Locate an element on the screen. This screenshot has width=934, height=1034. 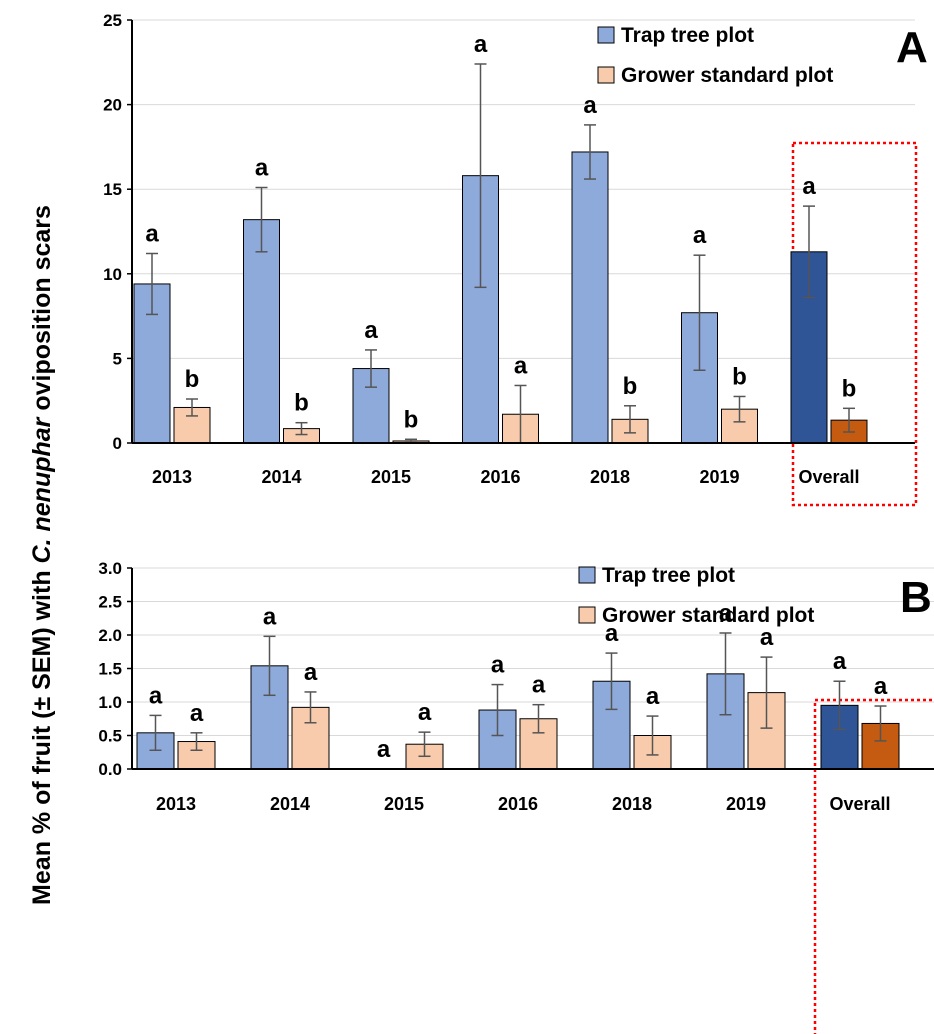
panel-letter: B is located at coordinates (916, 597).